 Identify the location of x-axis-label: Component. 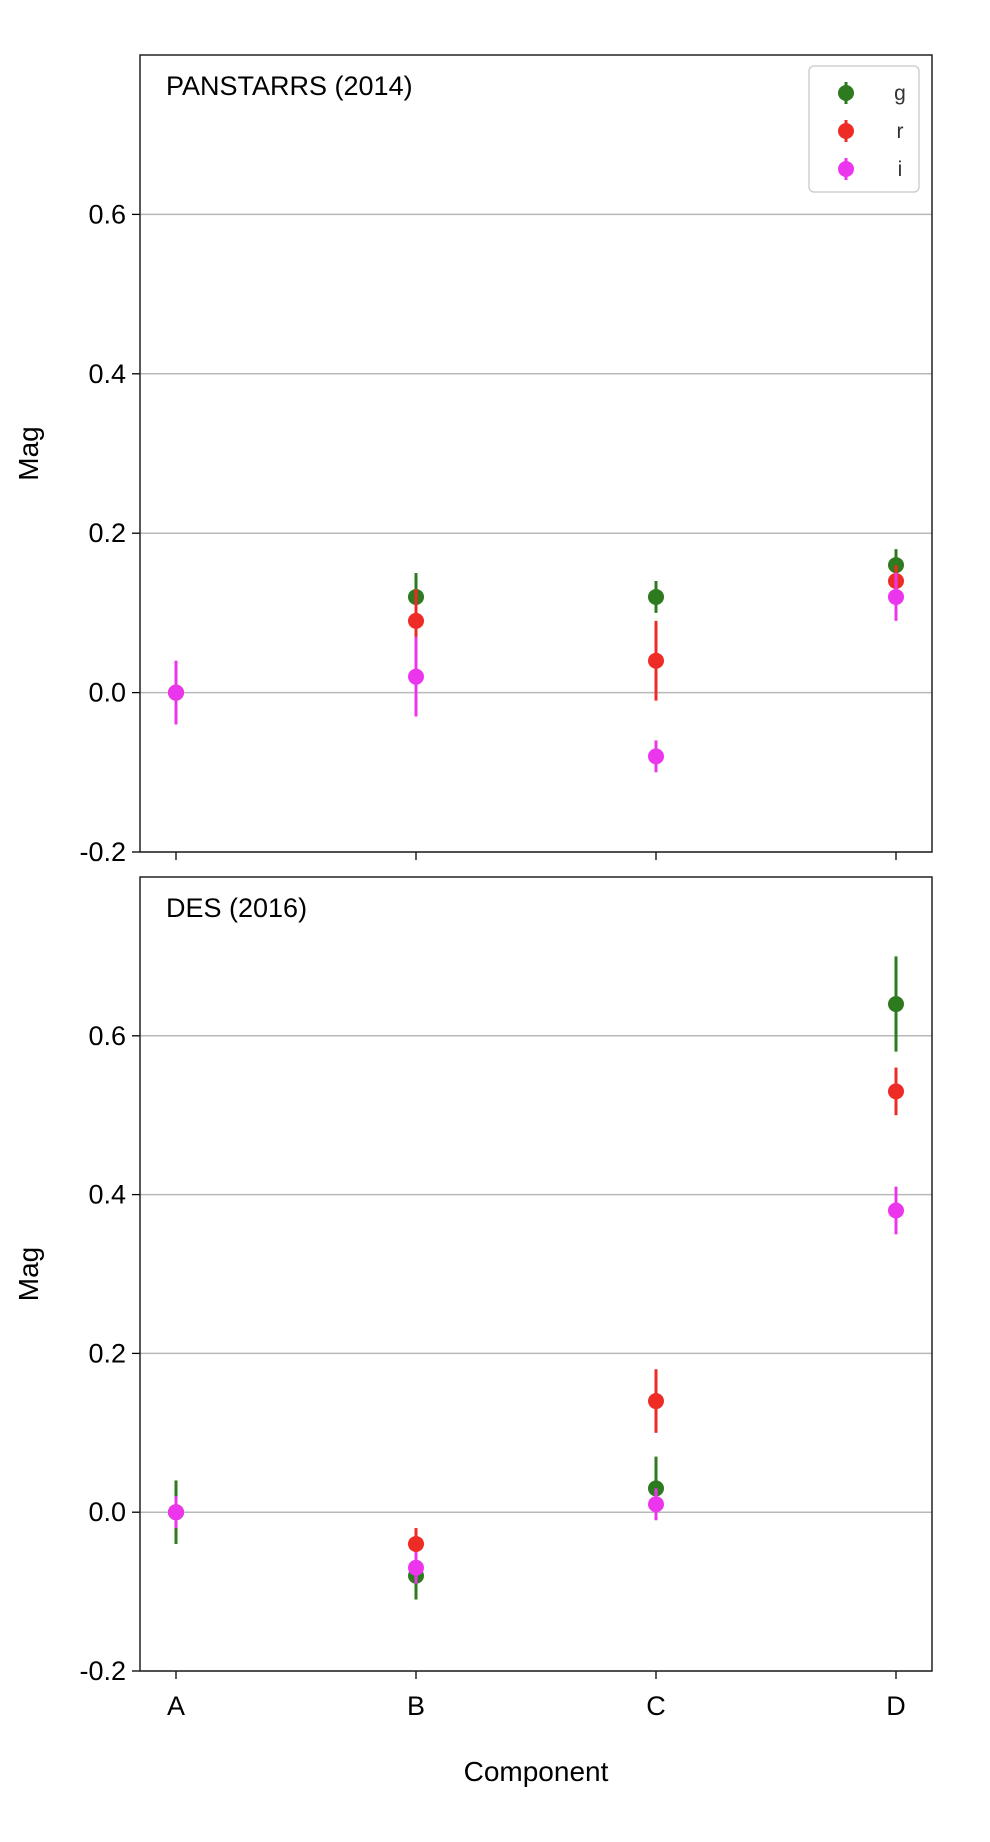
(536, 1771).